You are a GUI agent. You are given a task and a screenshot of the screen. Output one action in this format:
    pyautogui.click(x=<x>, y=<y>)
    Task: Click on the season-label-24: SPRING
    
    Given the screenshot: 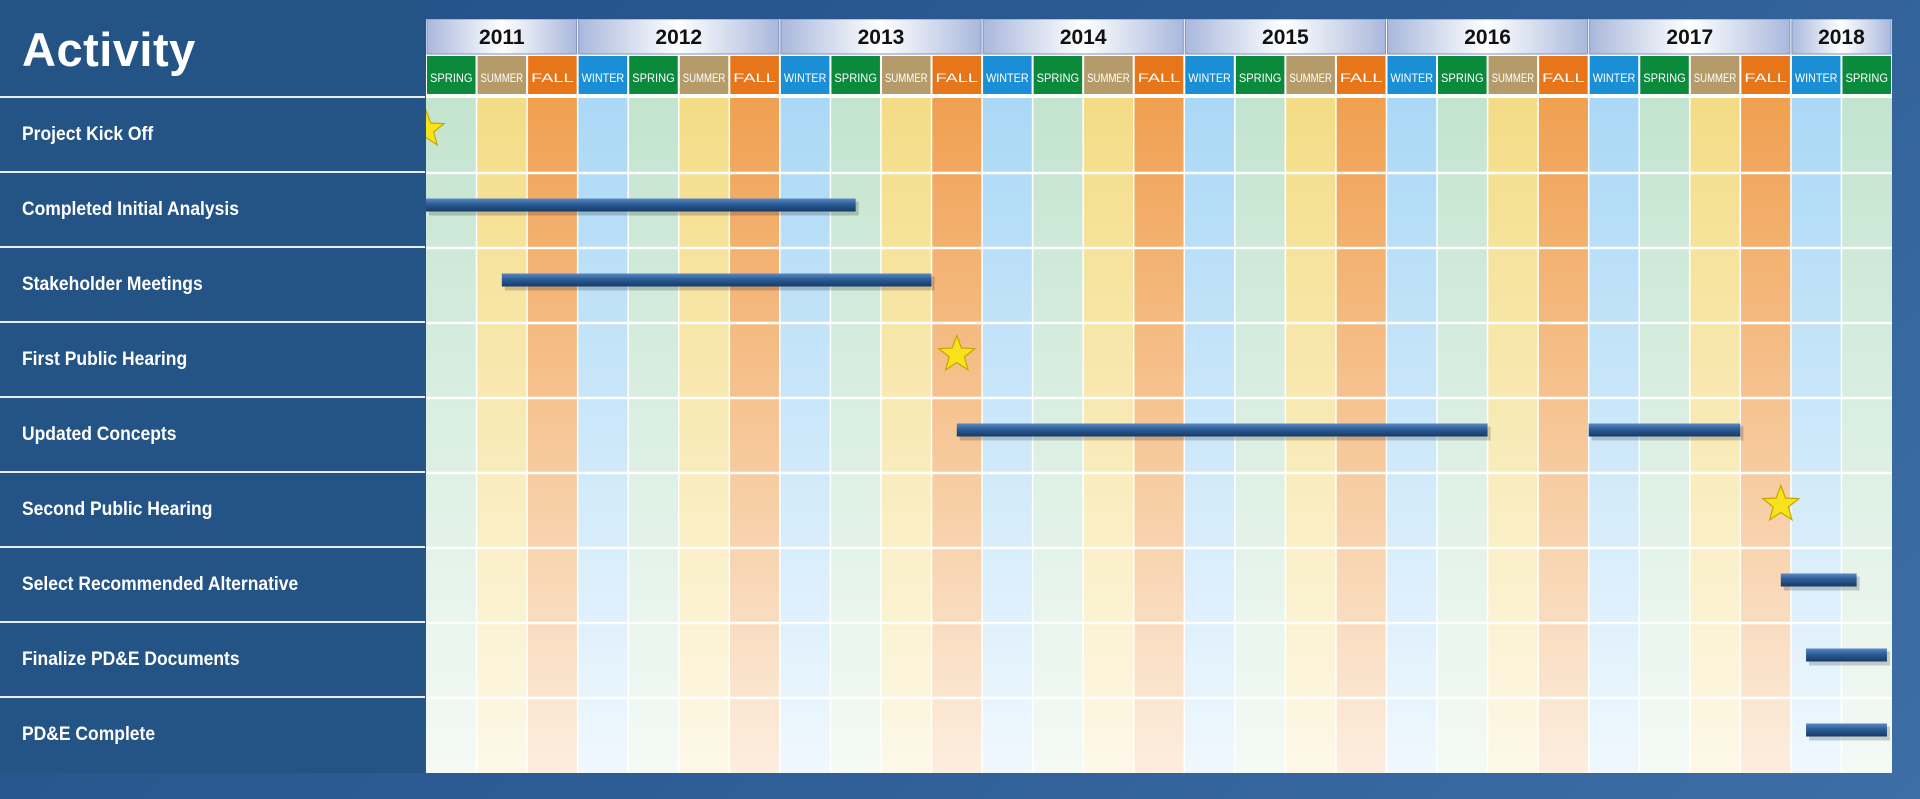 What is the action you would take?
    pyautogui.click(x=1664, y=78)
    